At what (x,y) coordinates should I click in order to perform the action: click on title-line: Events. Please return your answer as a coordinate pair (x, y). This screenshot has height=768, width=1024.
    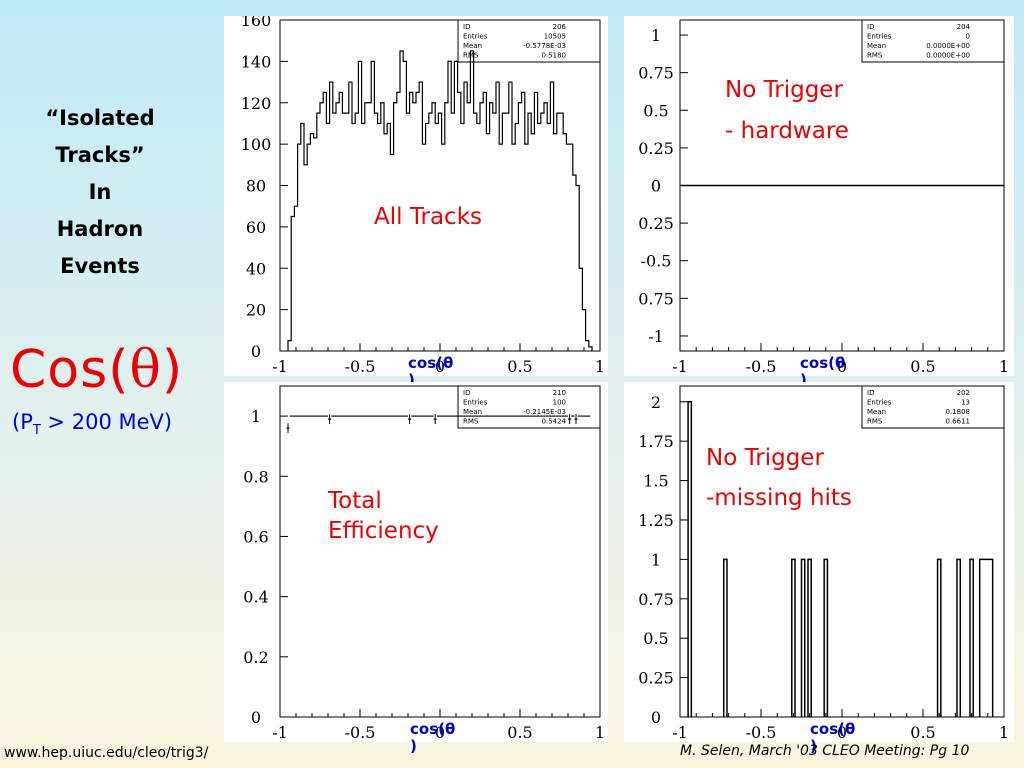
    Looking at the image, I should click on (100, 266).